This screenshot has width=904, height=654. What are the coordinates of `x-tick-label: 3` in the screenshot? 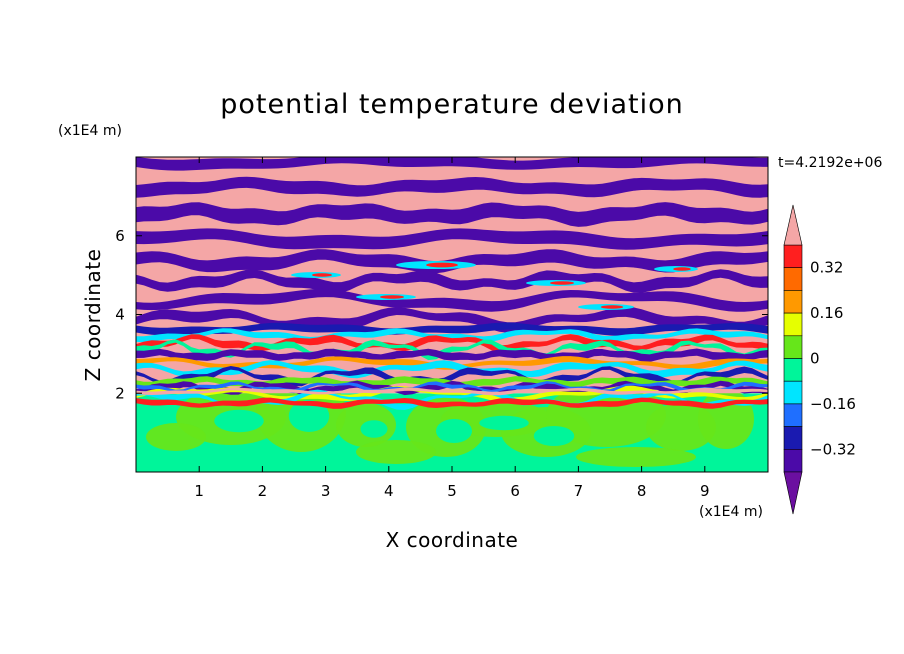 It's located at (326, 491).